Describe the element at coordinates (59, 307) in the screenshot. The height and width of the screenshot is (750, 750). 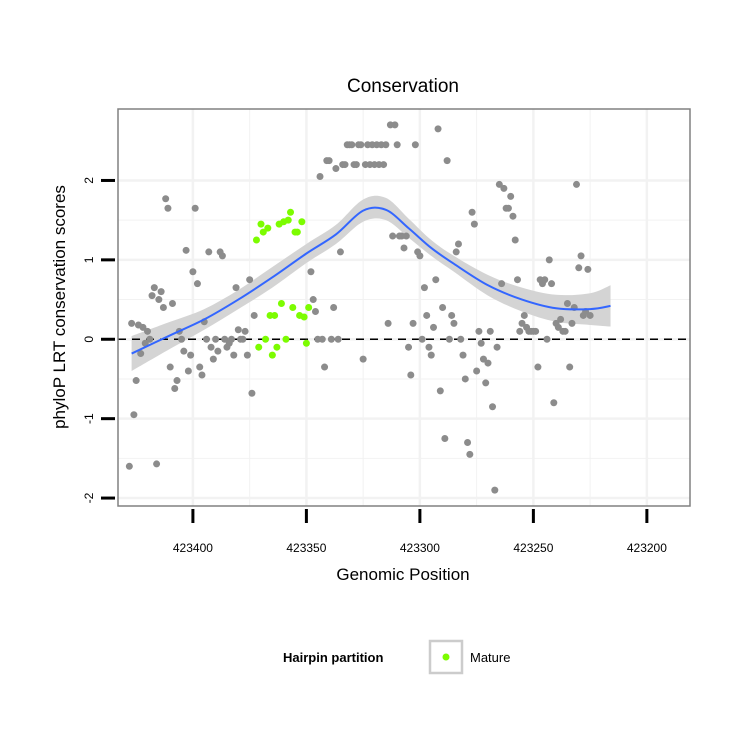
I see `y-axis-title: phyloP LRT conservation scores` at that location.